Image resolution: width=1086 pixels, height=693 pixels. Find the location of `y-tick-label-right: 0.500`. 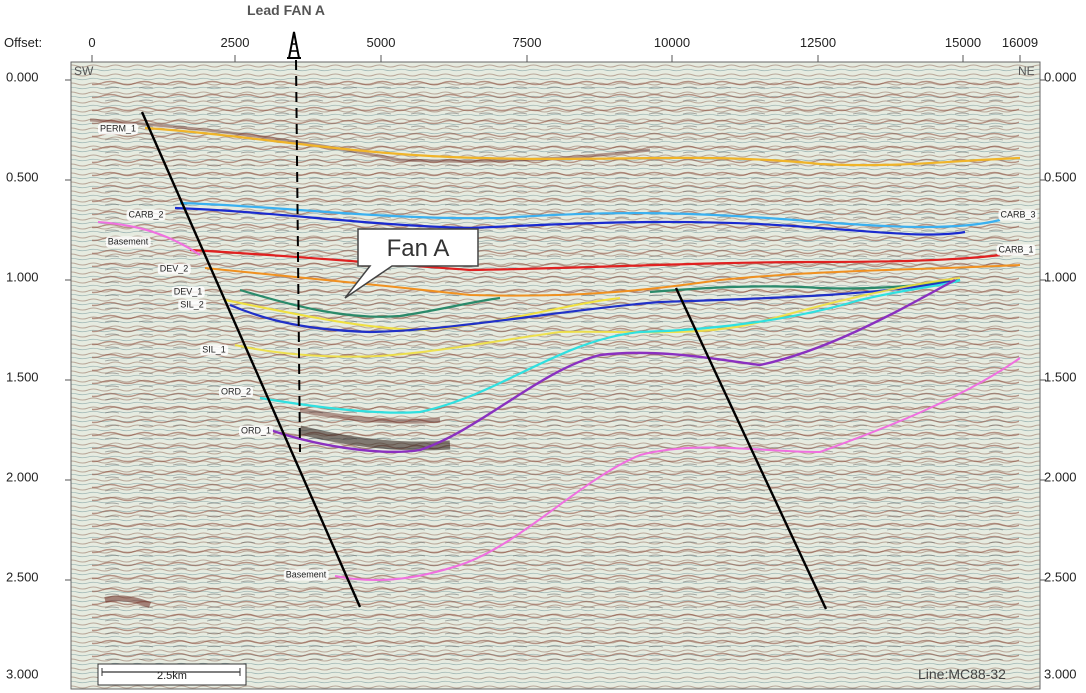

y-tick-label-right: 0.500 is located at coordinates (1060, 177).